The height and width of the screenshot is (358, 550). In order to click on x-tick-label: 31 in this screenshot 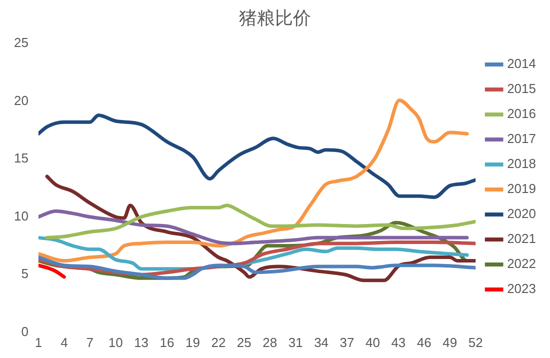, I will do `click(295, 342)`.